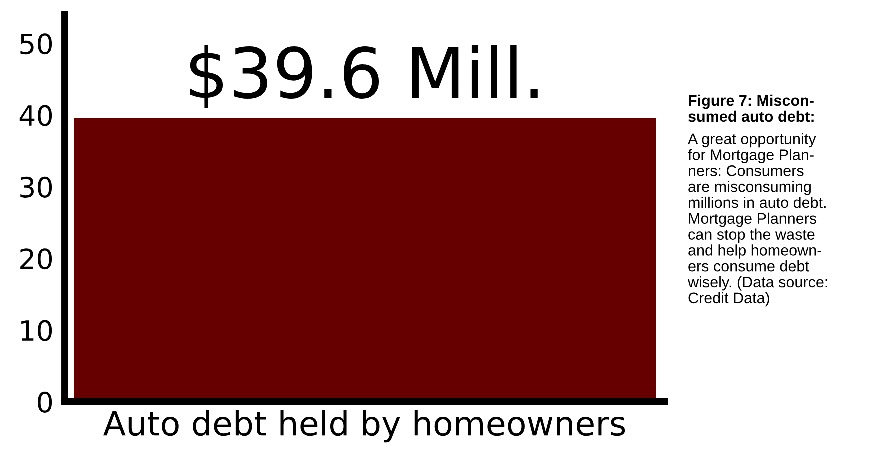 The height and width of the screenshot is (452, 883). Describe the element at coordinates (45, 402) in the screenshot. I see `y-tick-label: 0` at that location.